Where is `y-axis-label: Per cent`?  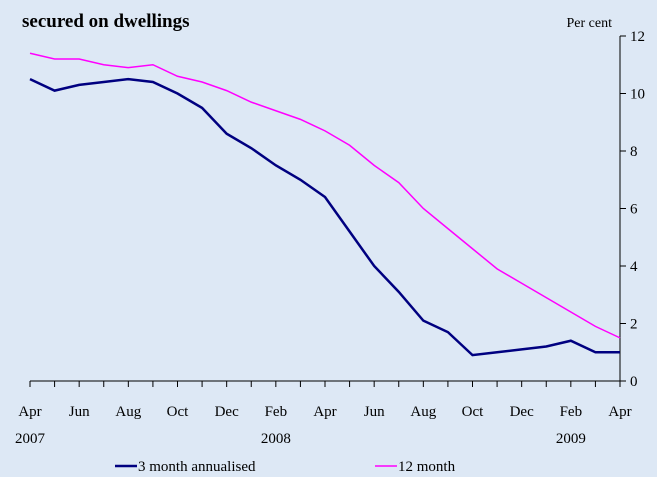 y-axis-label: Per cent is located at coordinates (590, 23).